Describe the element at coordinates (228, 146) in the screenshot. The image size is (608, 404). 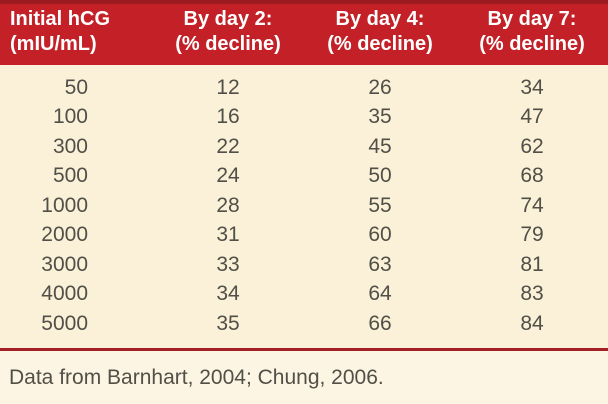
I see `decline-percent-cell: 22` at that location.